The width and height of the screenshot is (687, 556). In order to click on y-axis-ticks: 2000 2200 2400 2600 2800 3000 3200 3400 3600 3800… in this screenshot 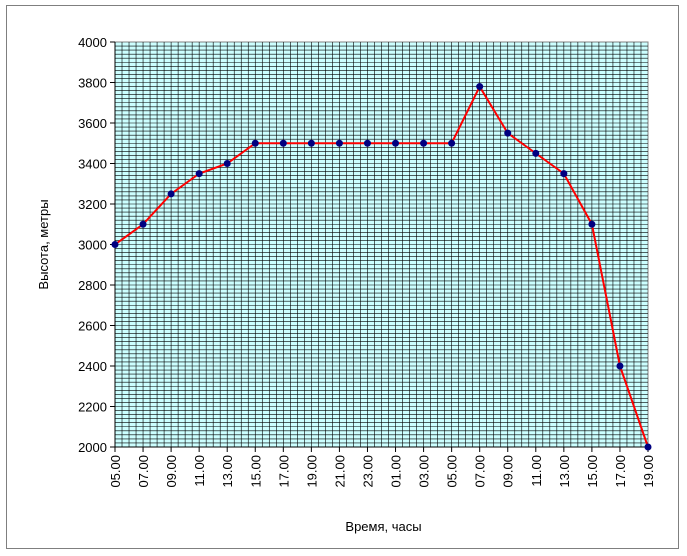, I will do `click(96, 245)`.